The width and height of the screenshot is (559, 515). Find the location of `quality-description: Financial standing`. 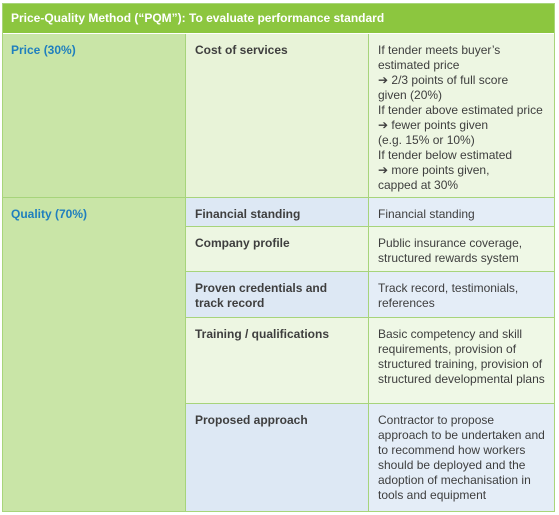

quality-description: Financial standing is located at coordinates (461, 212).